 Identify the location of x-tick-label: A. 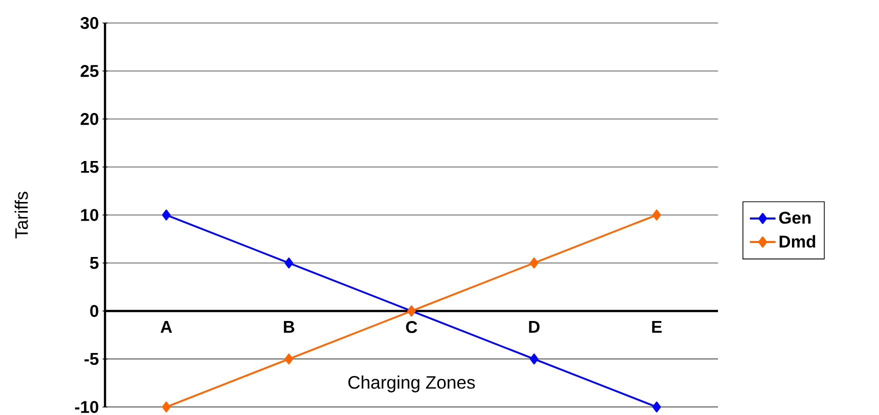
(166, 327).